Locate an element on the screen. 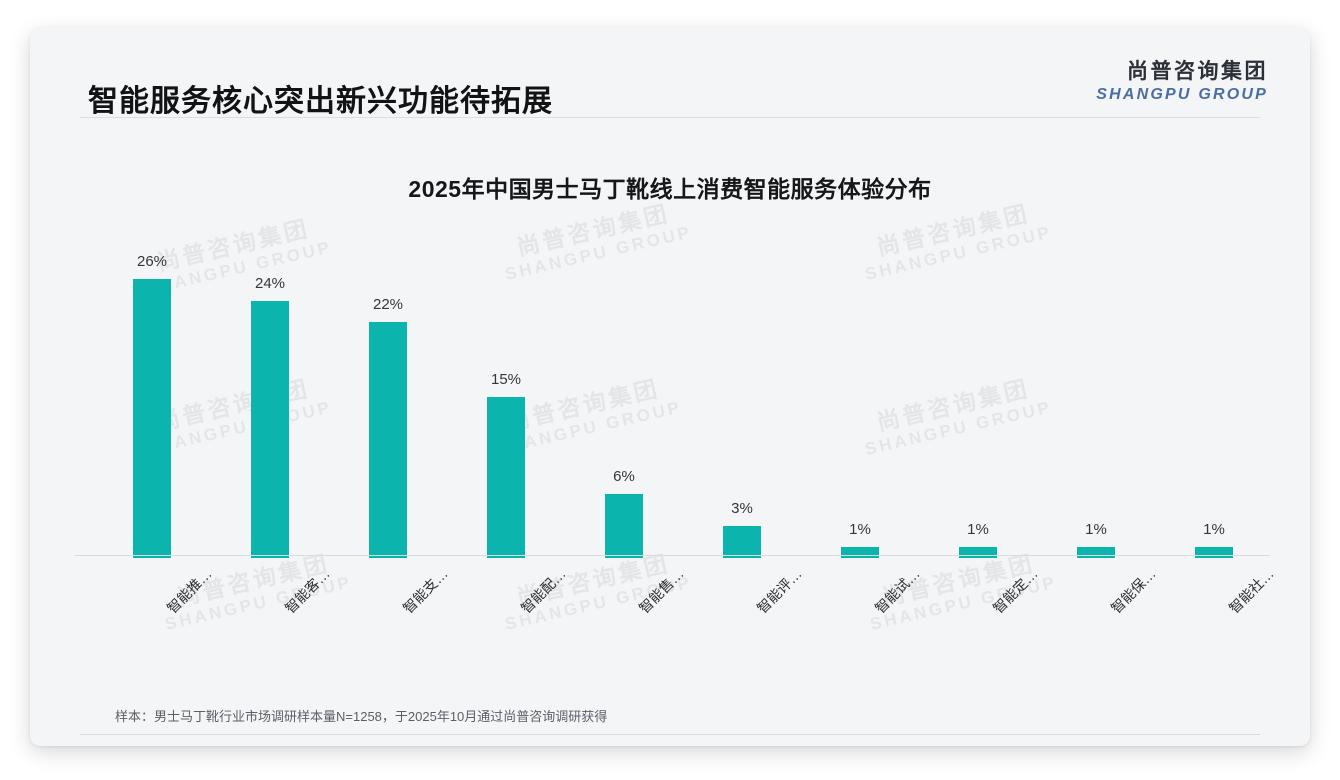 This screenshot has height=780, width=1340. brand-logo: 尚普咨询集团 SHANGPU GROUP is located at coordinates (1182, 82).